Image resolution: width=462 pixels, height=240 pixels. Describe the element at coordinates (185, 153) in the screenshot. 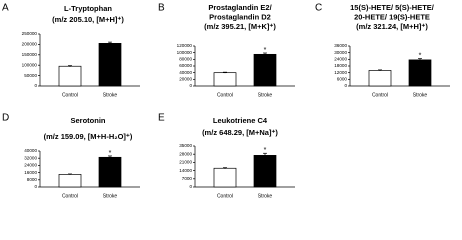

I see `y-tick-label: 28000` at that location.